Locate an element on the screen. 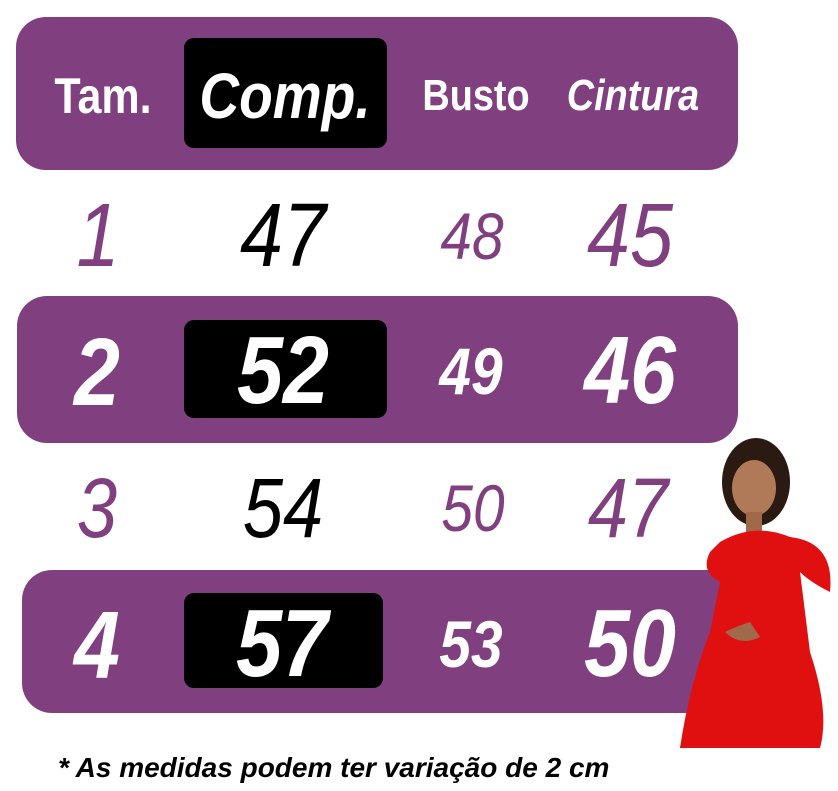 The image size is (838, 791). row4-busto: 53 is located at coordinates (471, 644).